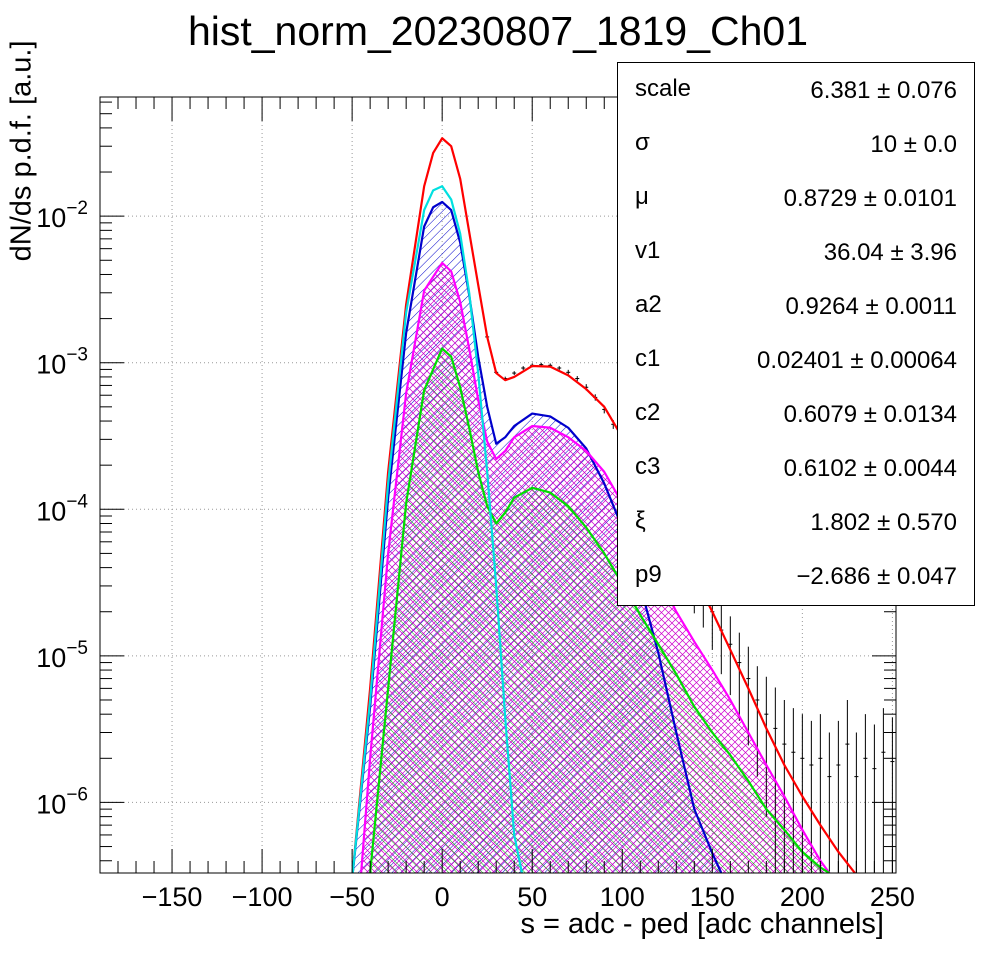 This screenshot has height=972, width=996. Describe the element at coordinates (883, 522) in the screenshot. I see `stat-value: 1.802 ± 0.570` at that location.